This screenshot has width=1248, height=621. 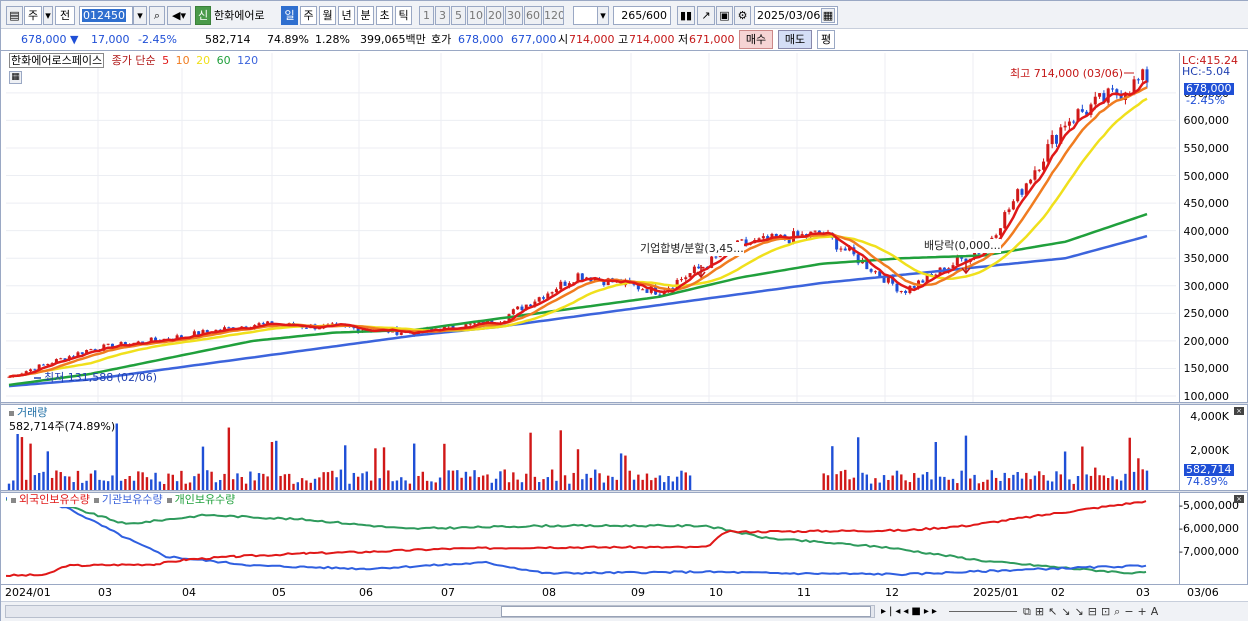 What do you see at coordinates (14, 15) in the screenshot?
I see `chart-grid-icon: ▤` at bounding box center [14, 15].